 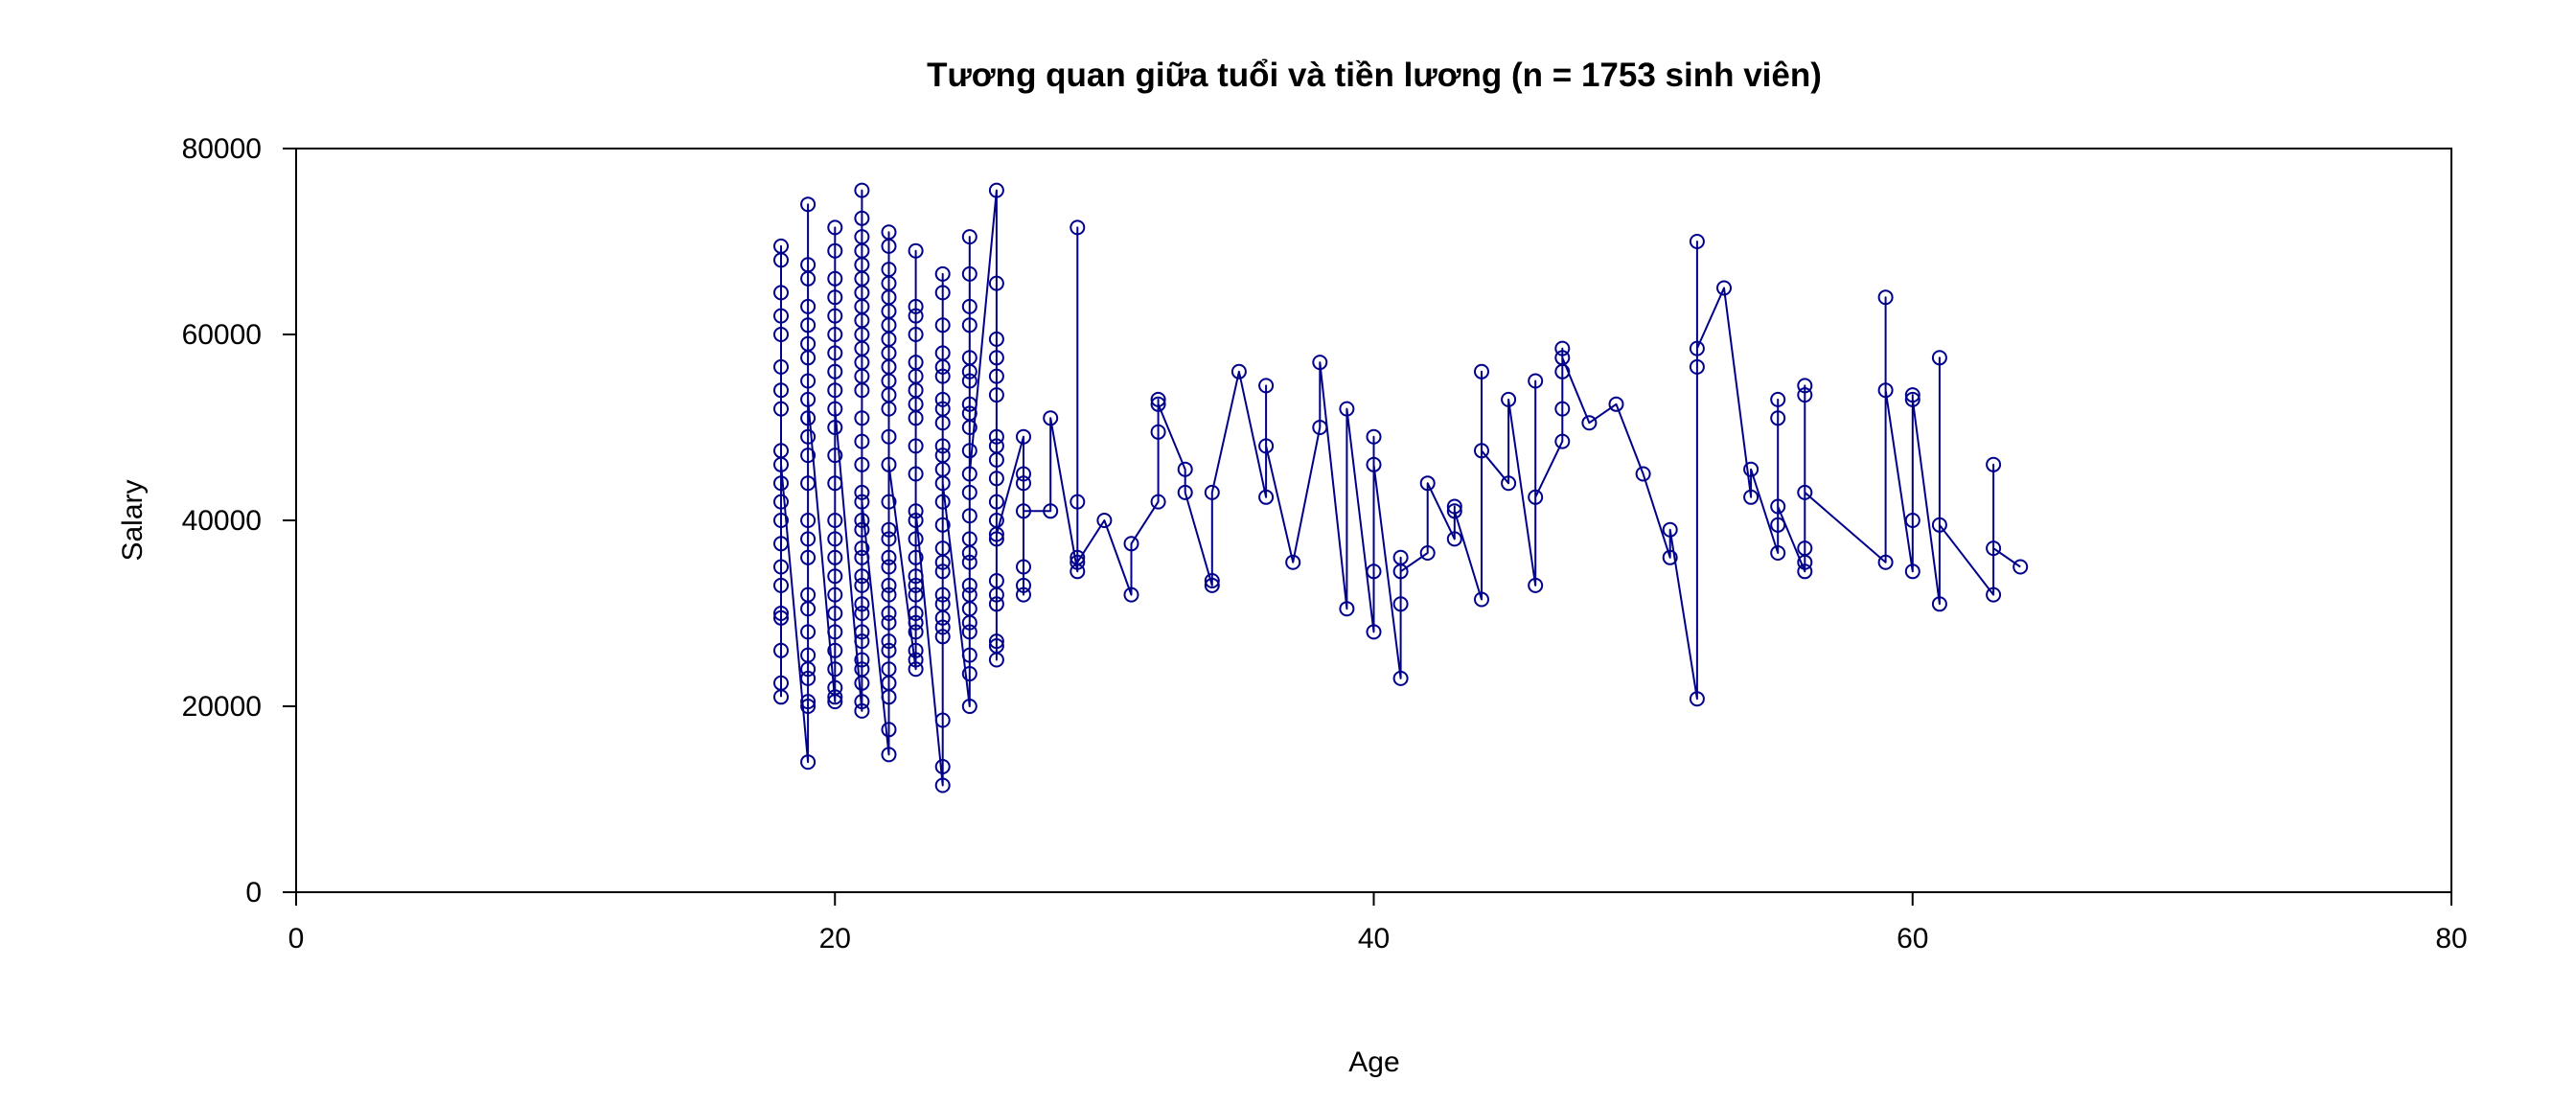 I want to click on y-tick-label: 80000, so click(x=222, y=149).